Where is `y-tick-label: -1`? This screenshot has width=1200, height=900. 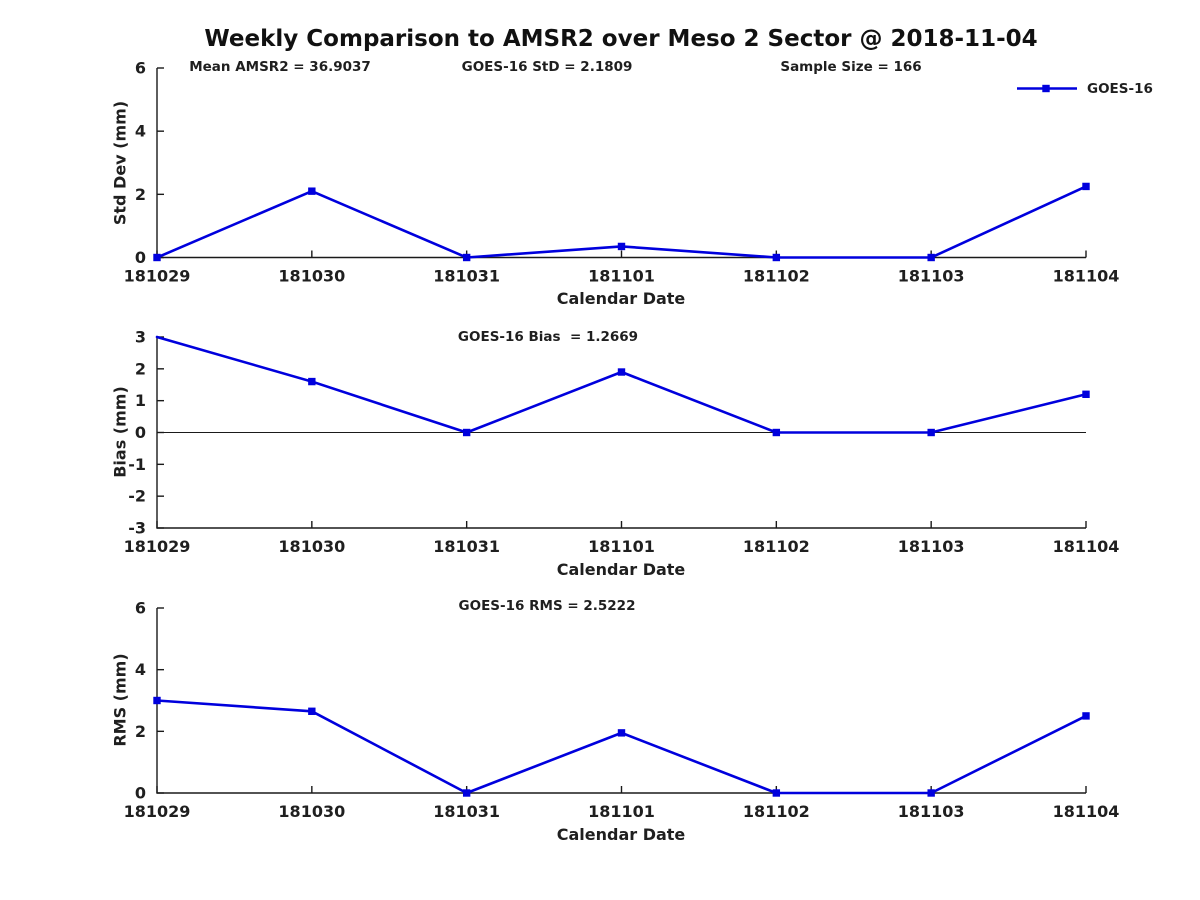 y-tick-label: -1 is located at coordinates (137, 464).